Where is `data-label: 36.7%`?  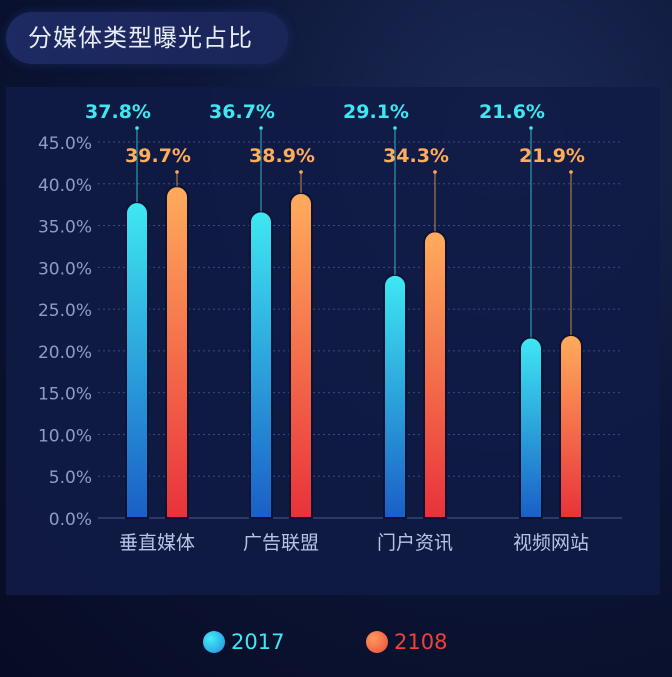 data-label: 36.7% is located at coordinates (242, 112).